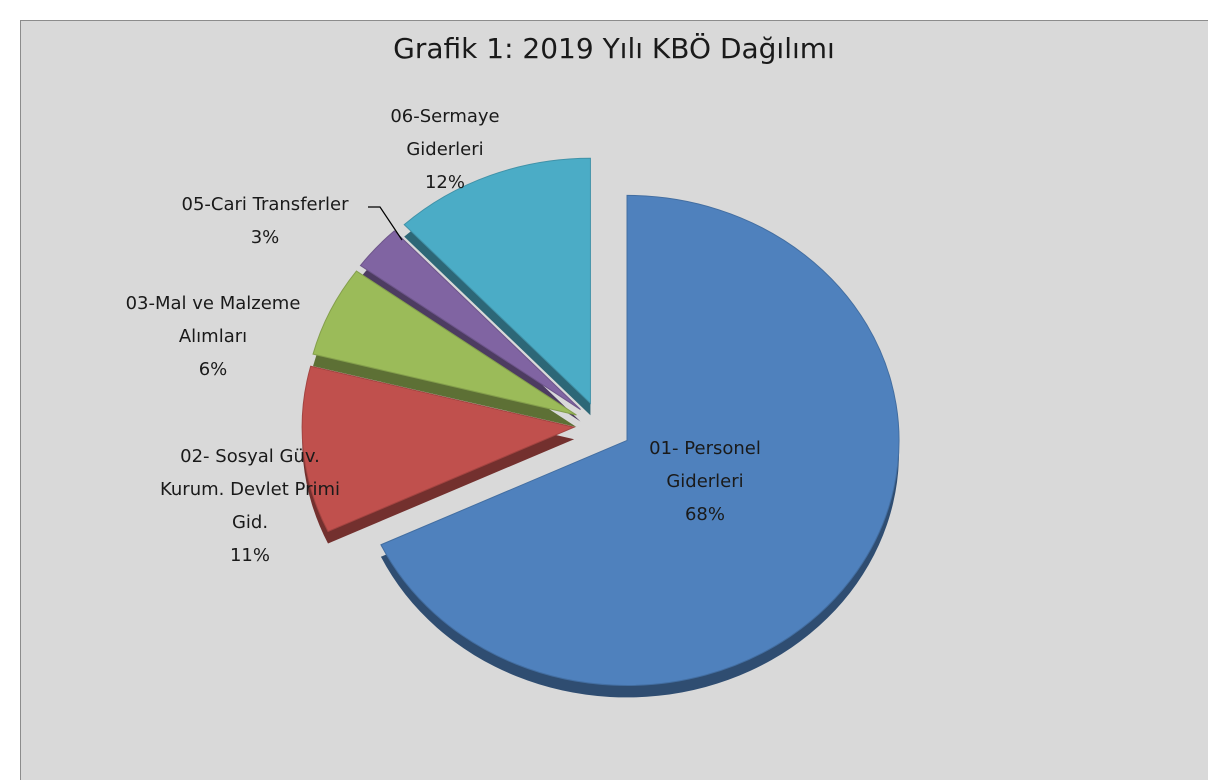 The width and height of the screenshot is (1208, 780). I want to click on category-label: 05-Cari Transferler, so click(265, 204).